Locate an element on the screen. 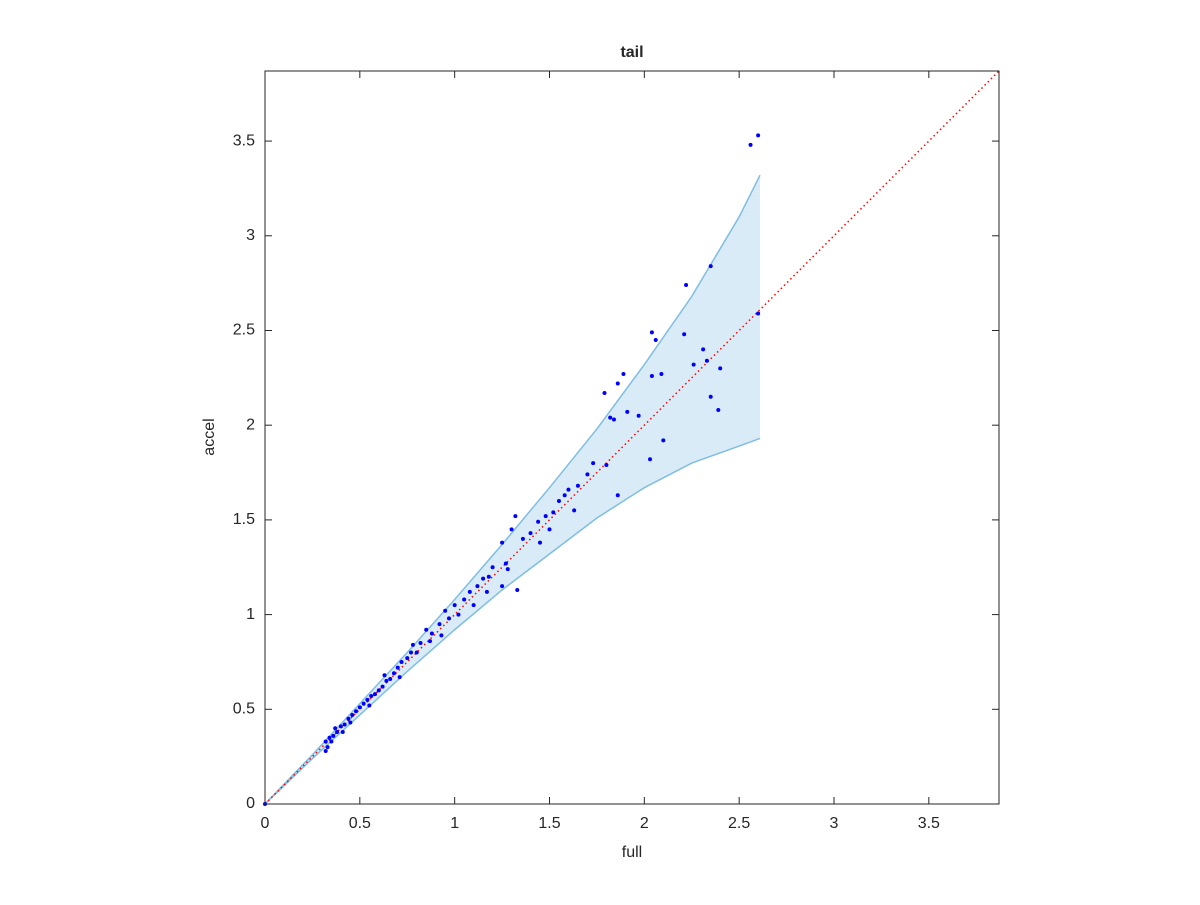 The width and height of the screenshot is (1200, 905). chart-title: tail is located at coordinates (631, 52).